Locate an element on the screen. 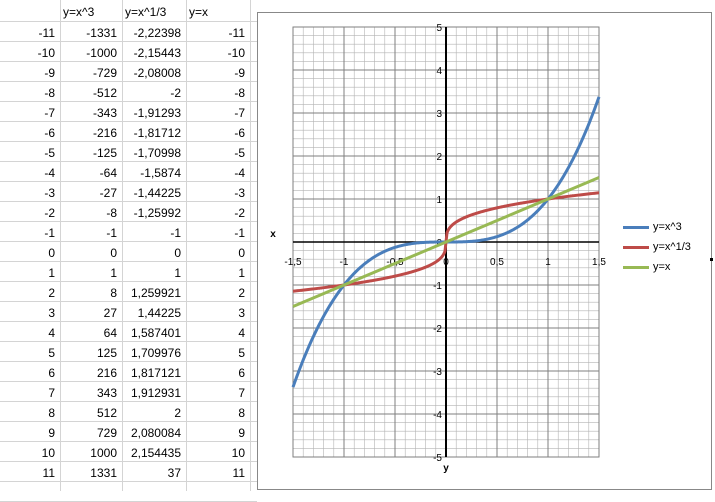 This screenshot has width=715, height=502. table-cell: -343 is located at coordinates (104, 113).